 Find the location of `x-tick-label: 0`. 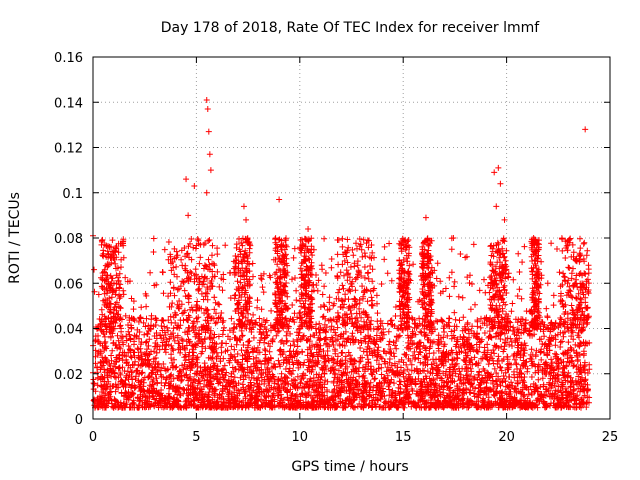

x-tick-label: 0 is located at coordinates (93, 437).